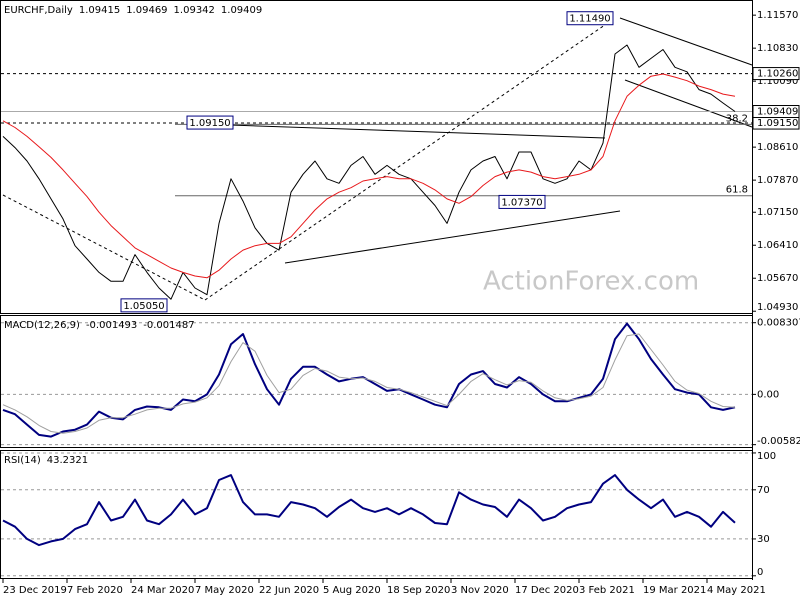  What do you see at coordinates (737, 118) in the screenshot?
I see `fib-label: 38.2` at bounding box center [737, 118].